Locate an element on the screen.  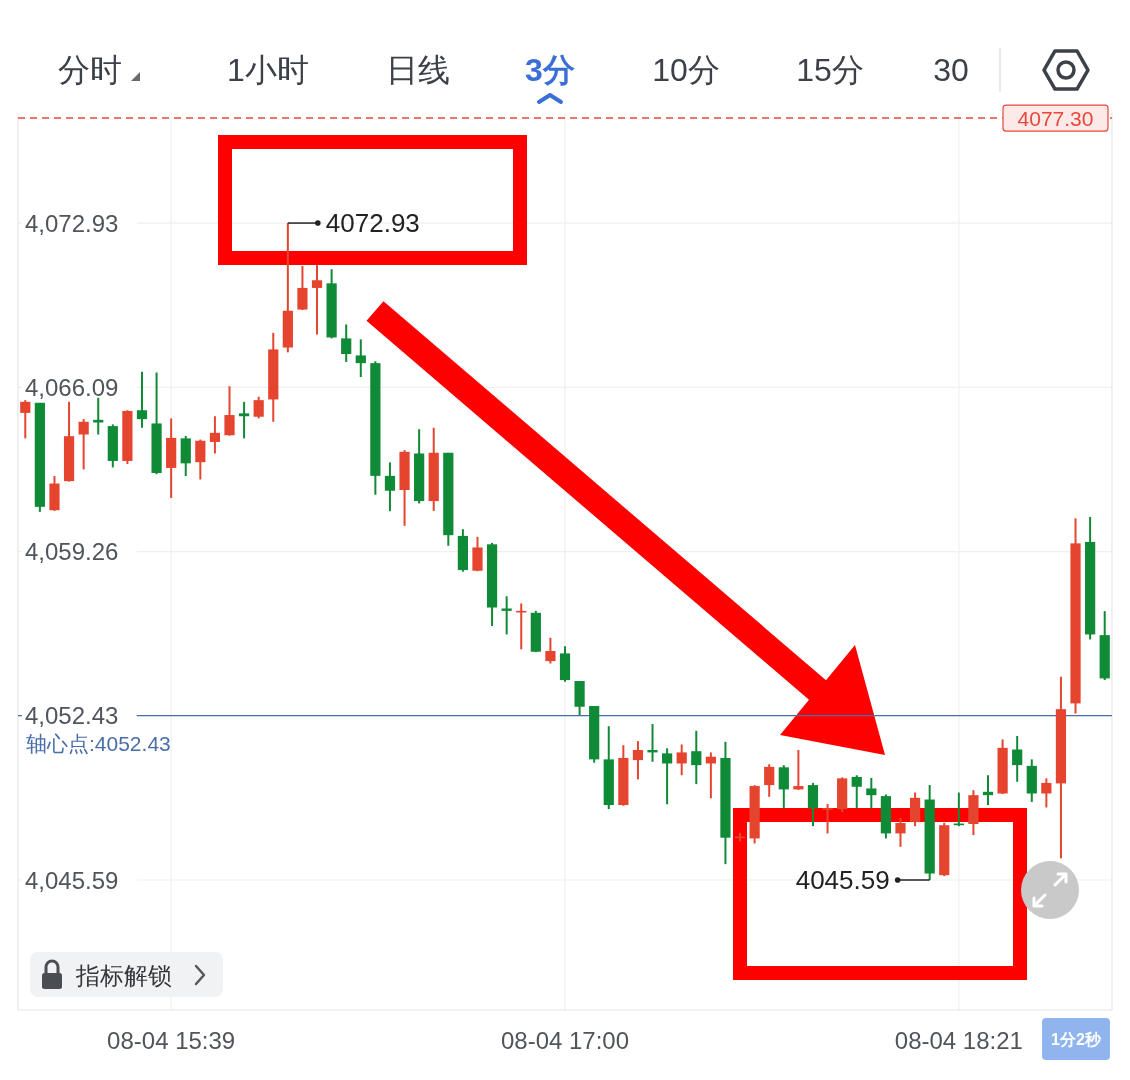
text: 1小时 is located at coordinates (268, 70).